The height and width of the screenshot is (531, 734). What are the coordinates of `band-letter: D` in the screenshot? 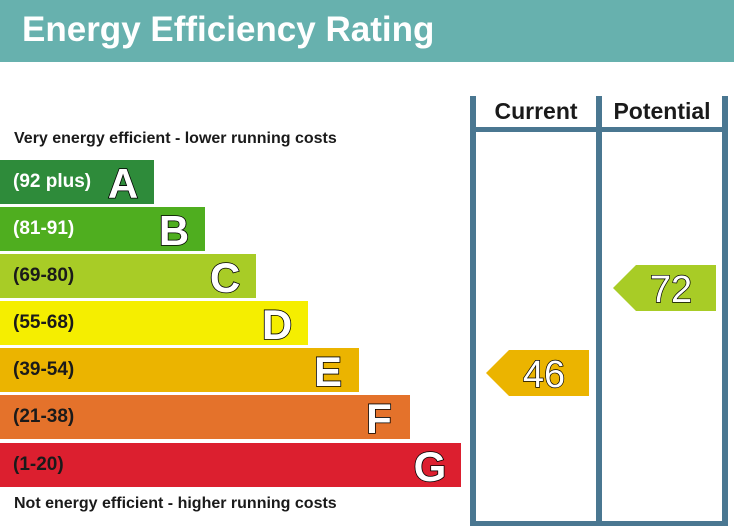 It's located at (277, 324).